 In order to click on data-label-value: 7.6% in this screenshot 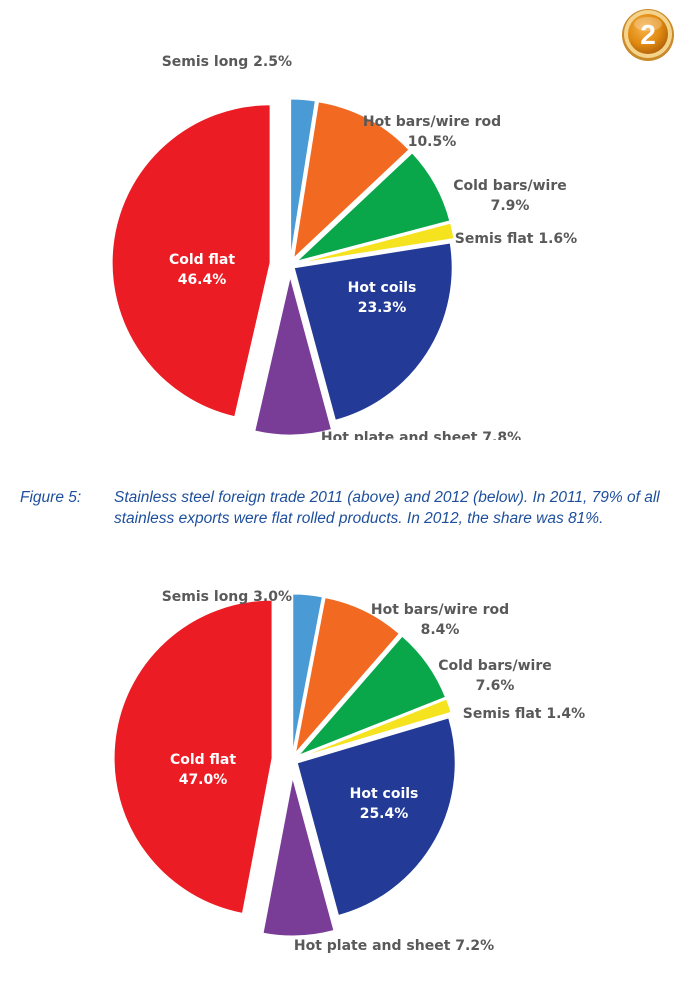, I will do `click(495, 686)`.